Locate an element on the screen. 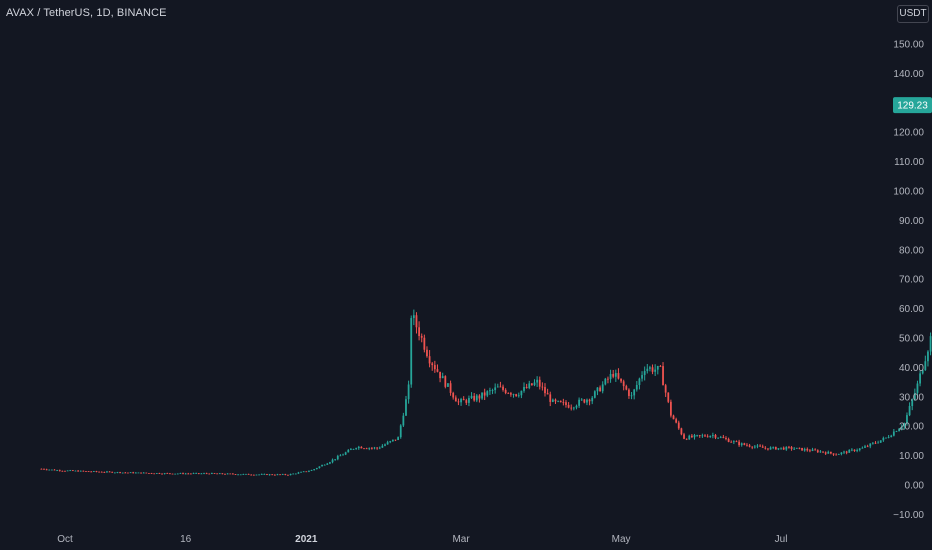 This screenshot has height=550, width=932. y-tick-label: 140.00 is located at coordinates (908, 74).